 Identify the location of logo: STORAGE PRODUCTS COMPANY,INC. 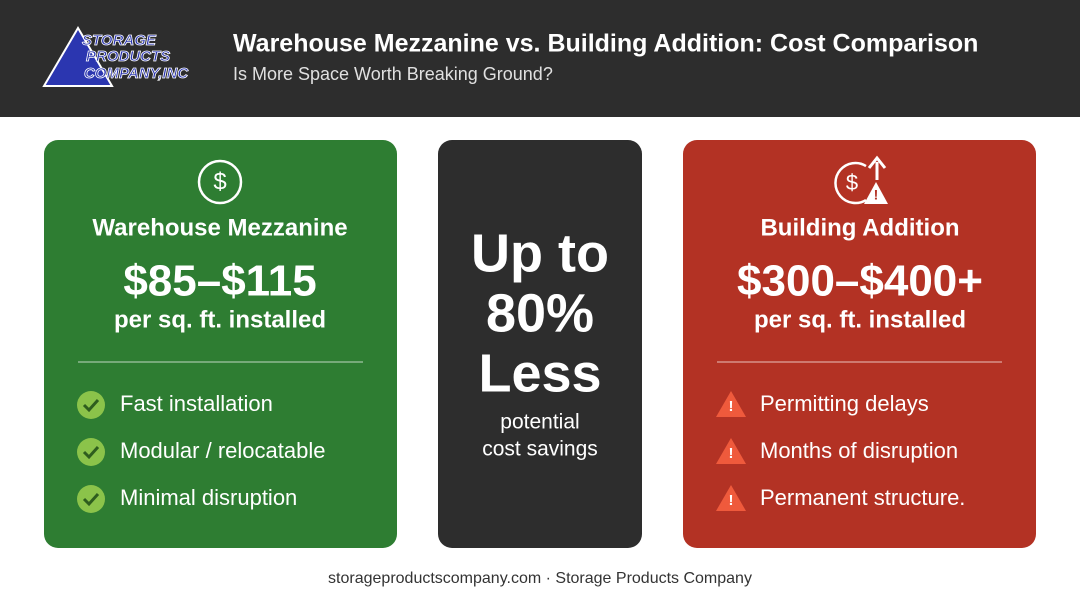
(136, 57).